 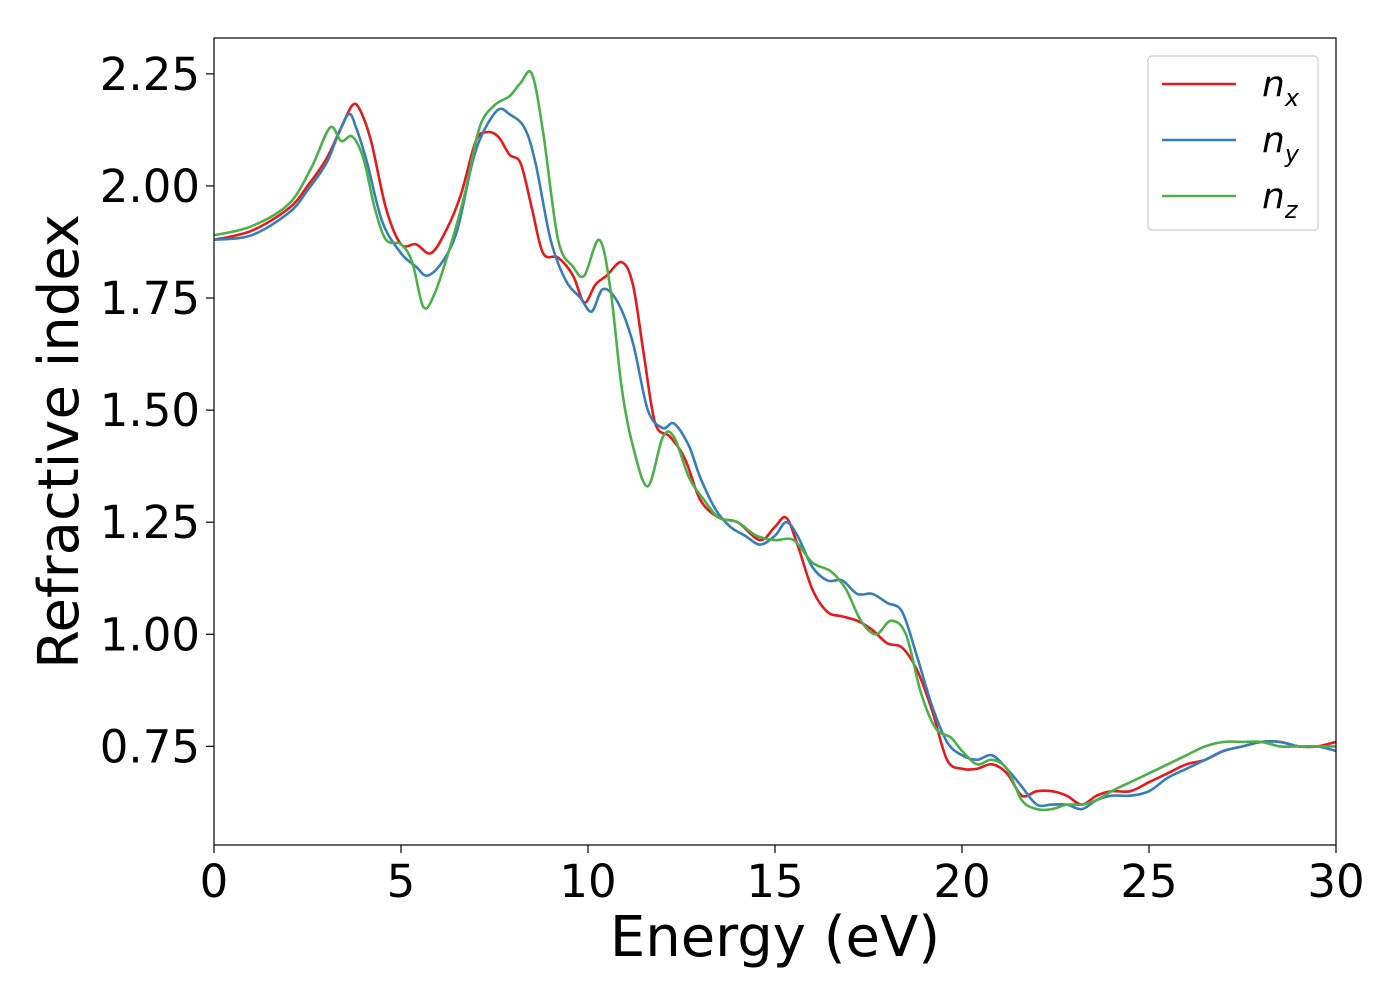 What do you see at coordinates (1148, 881) in the screenshot?
I see `x-tick-label: 25` at bounding box center [1148, 881].